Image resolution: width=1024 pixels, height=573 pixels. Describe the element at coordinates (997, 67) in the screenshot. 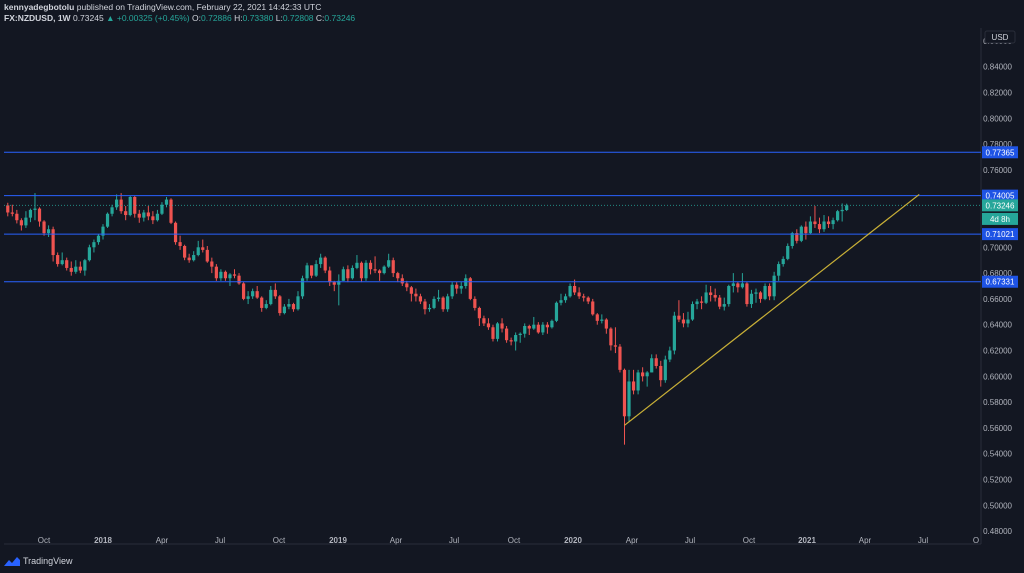

I see `y-tick-label: 0.84000` at that location.